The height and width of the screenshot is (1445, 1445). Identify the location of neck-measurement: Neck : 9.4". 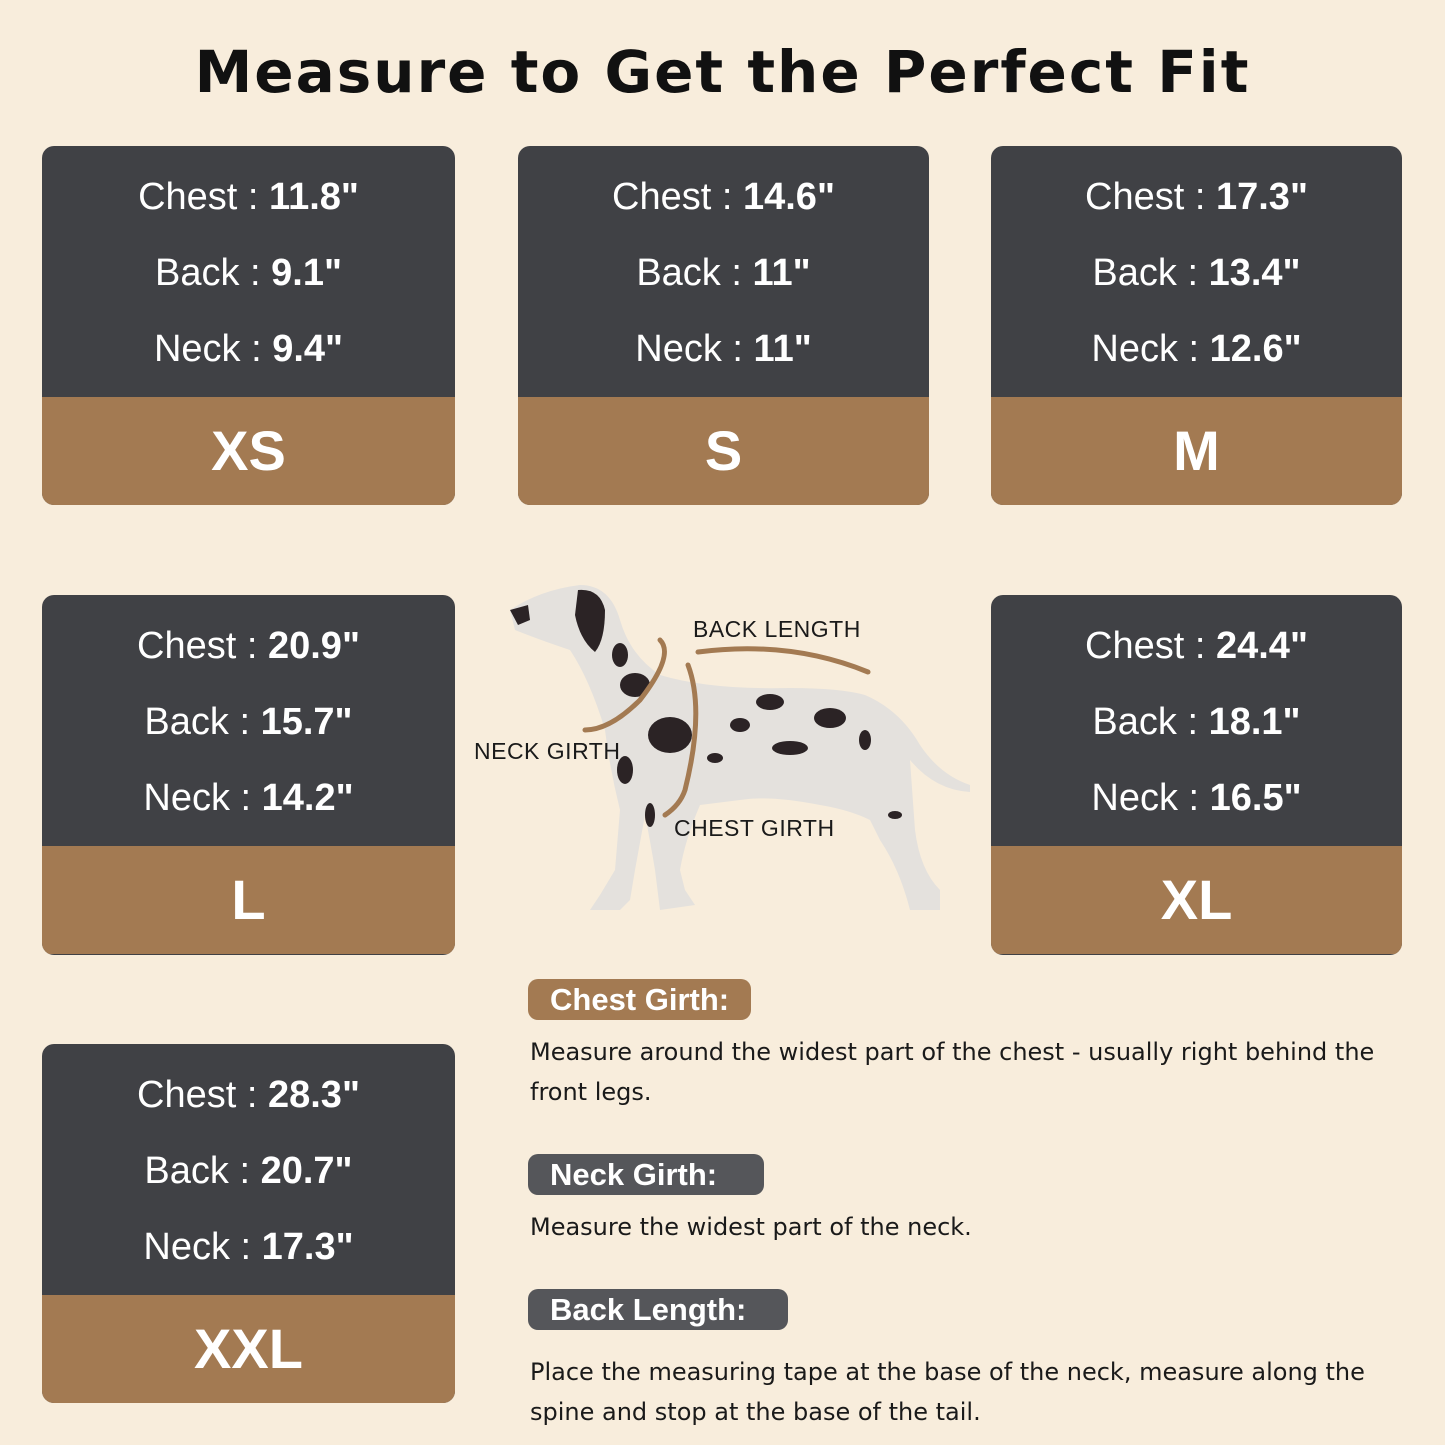
(248, 349).